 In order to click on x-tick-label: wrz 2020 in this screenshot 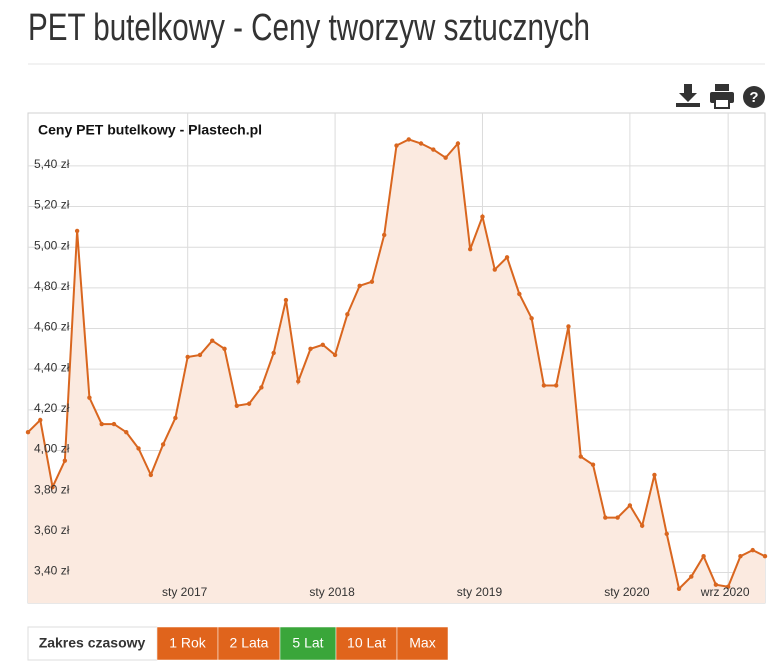, I will do `click(725, 592)`.